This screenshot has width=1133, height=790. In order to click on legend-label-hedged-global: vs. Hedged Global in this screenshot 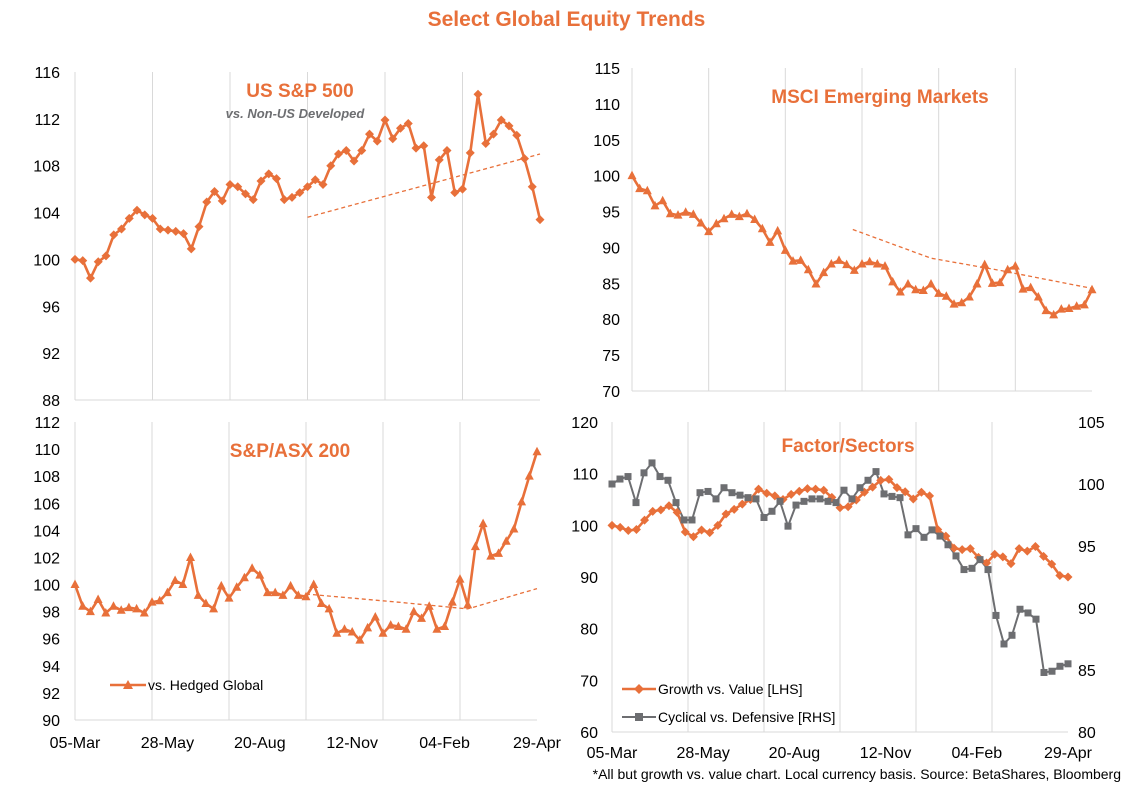, I will do `click(205, 685)`.